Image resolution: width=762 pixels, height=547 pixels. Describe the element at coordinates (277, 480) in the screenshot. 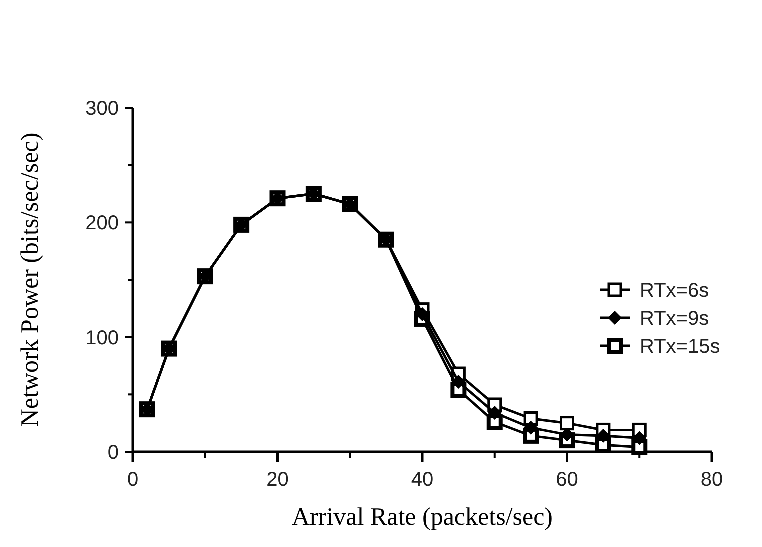

I see `x-tick-label: 20` at that location.